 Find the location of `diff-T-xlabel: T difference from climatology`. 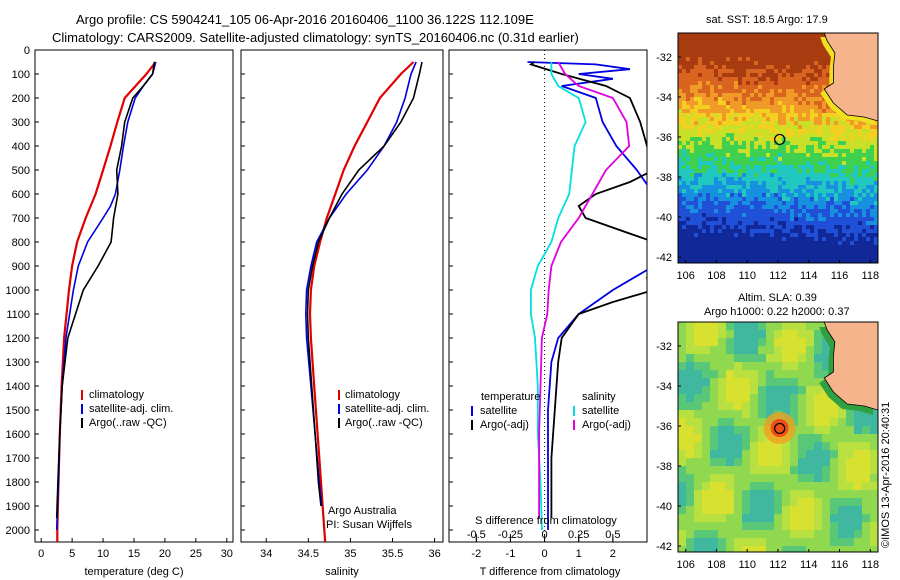

diff-T-xlabel: T difference from climatology is located at coordinates (550, 572).